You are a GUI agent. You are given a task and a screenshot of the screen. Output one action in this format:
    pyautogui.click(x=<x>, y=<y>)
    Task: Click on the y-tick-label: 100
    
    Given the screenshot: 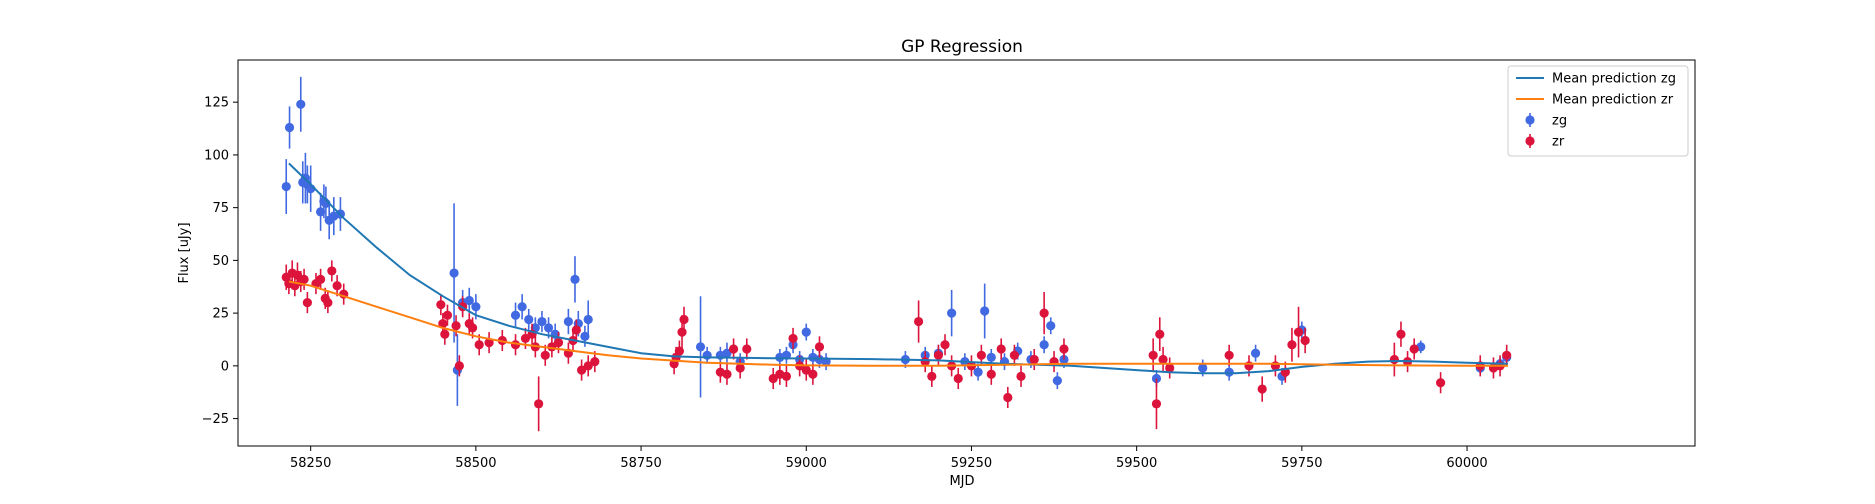 What is the action you would take?
    pyautogui.click(x=216, y=155)
    